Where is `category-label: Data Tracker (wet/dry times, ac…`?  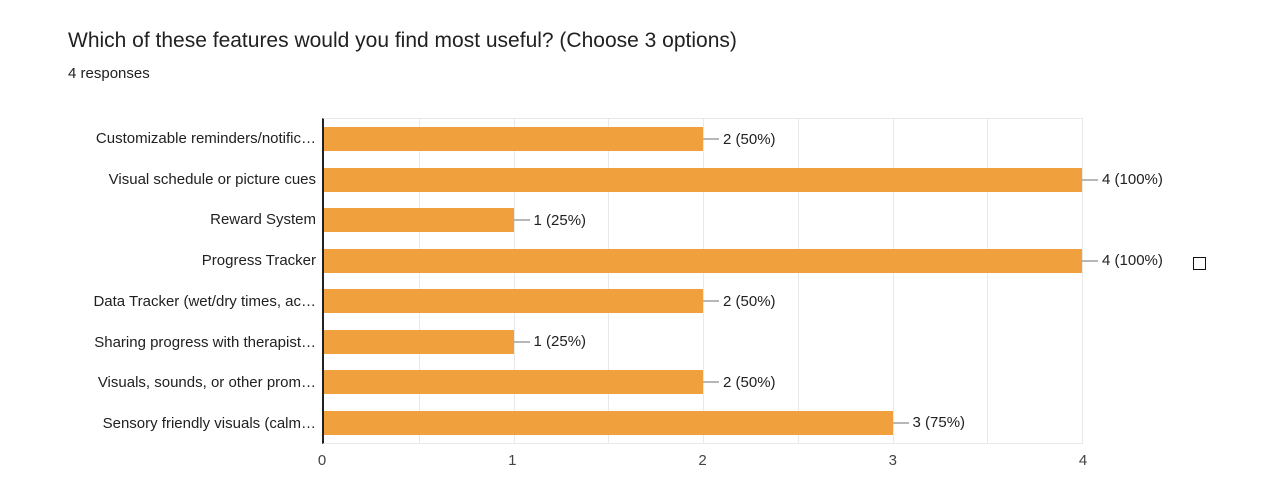 category-label: Data Tracker (wet/dry times, ac… is located at coordinates (204, 301).